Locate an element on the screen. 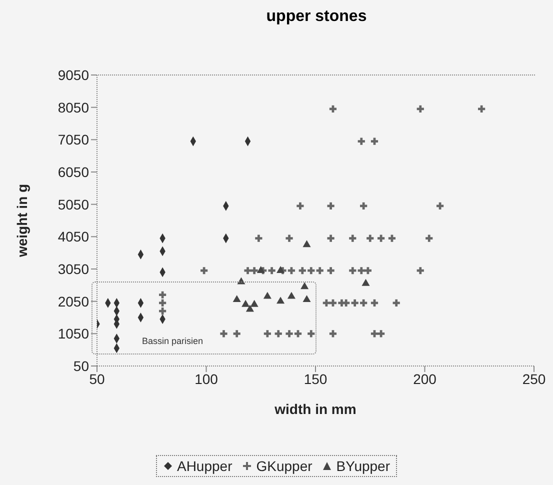 This screenshot has height=485, width=553. y-axis-title: weight in g is located at coordinates (22, 221).